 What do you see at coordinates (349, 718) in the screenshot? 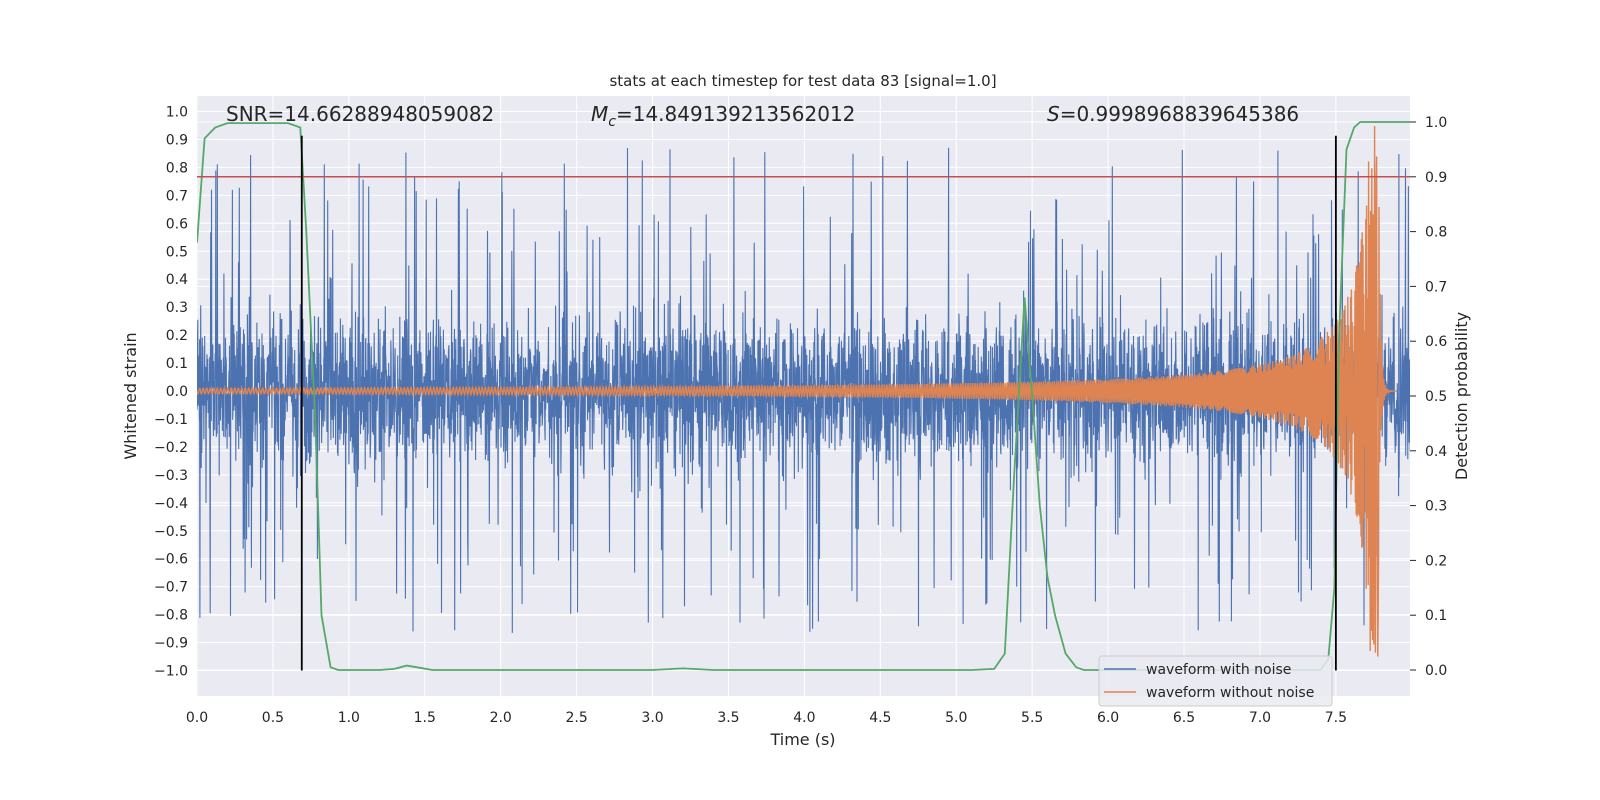
I see `x-tick-label: 1.0` at bounding box center [349, 718].